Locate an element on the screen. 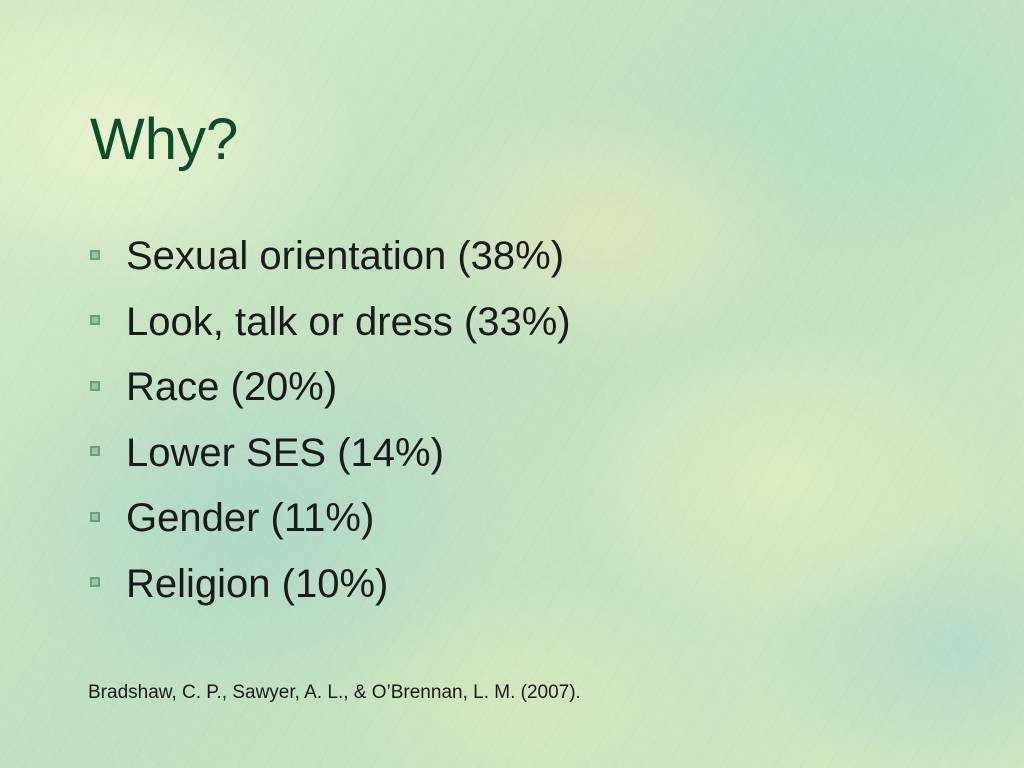 This screenshot has width=1024, height=768. bullet-text: Race (20%) is located at coordinates (232, 387).